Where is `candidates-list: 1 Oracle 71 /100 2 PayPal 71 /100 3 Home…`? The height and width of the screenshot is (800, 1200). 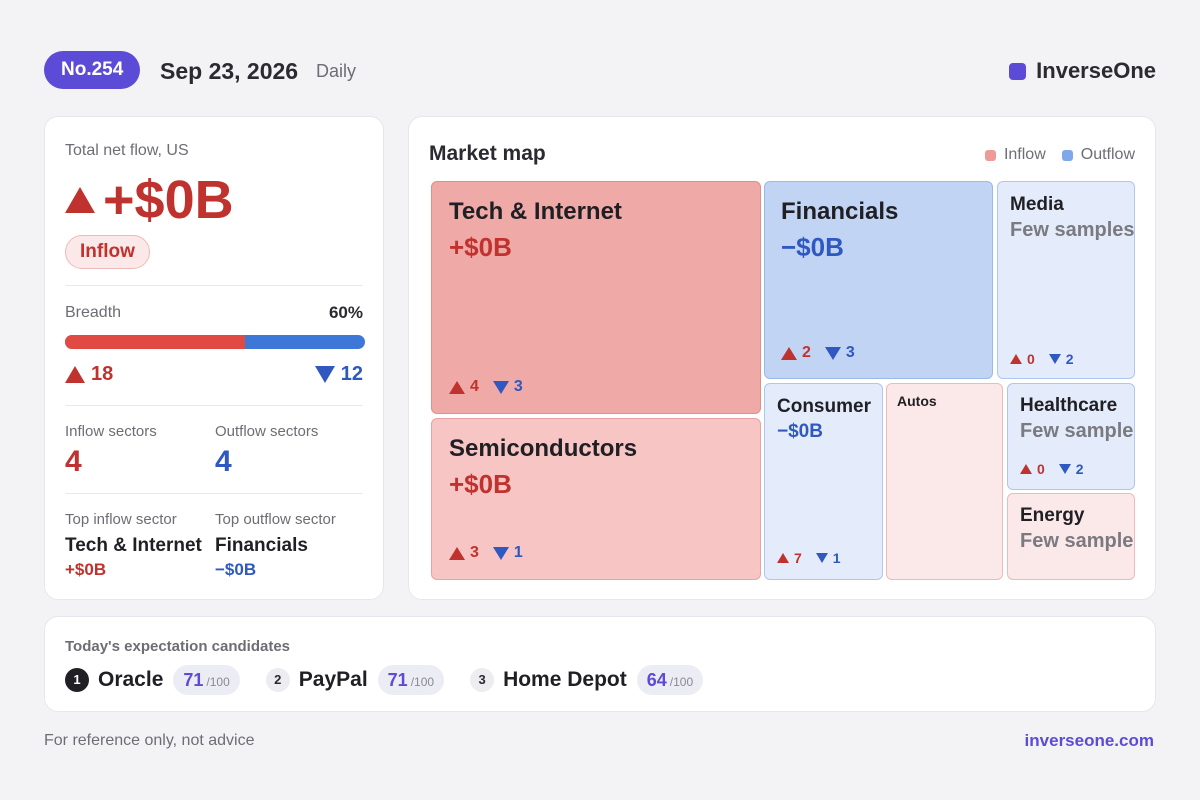 candidates-list: 1 Oracle 71 /100 2 PayPal 71 /100 3 Home… is located at coordinates (397, 680).